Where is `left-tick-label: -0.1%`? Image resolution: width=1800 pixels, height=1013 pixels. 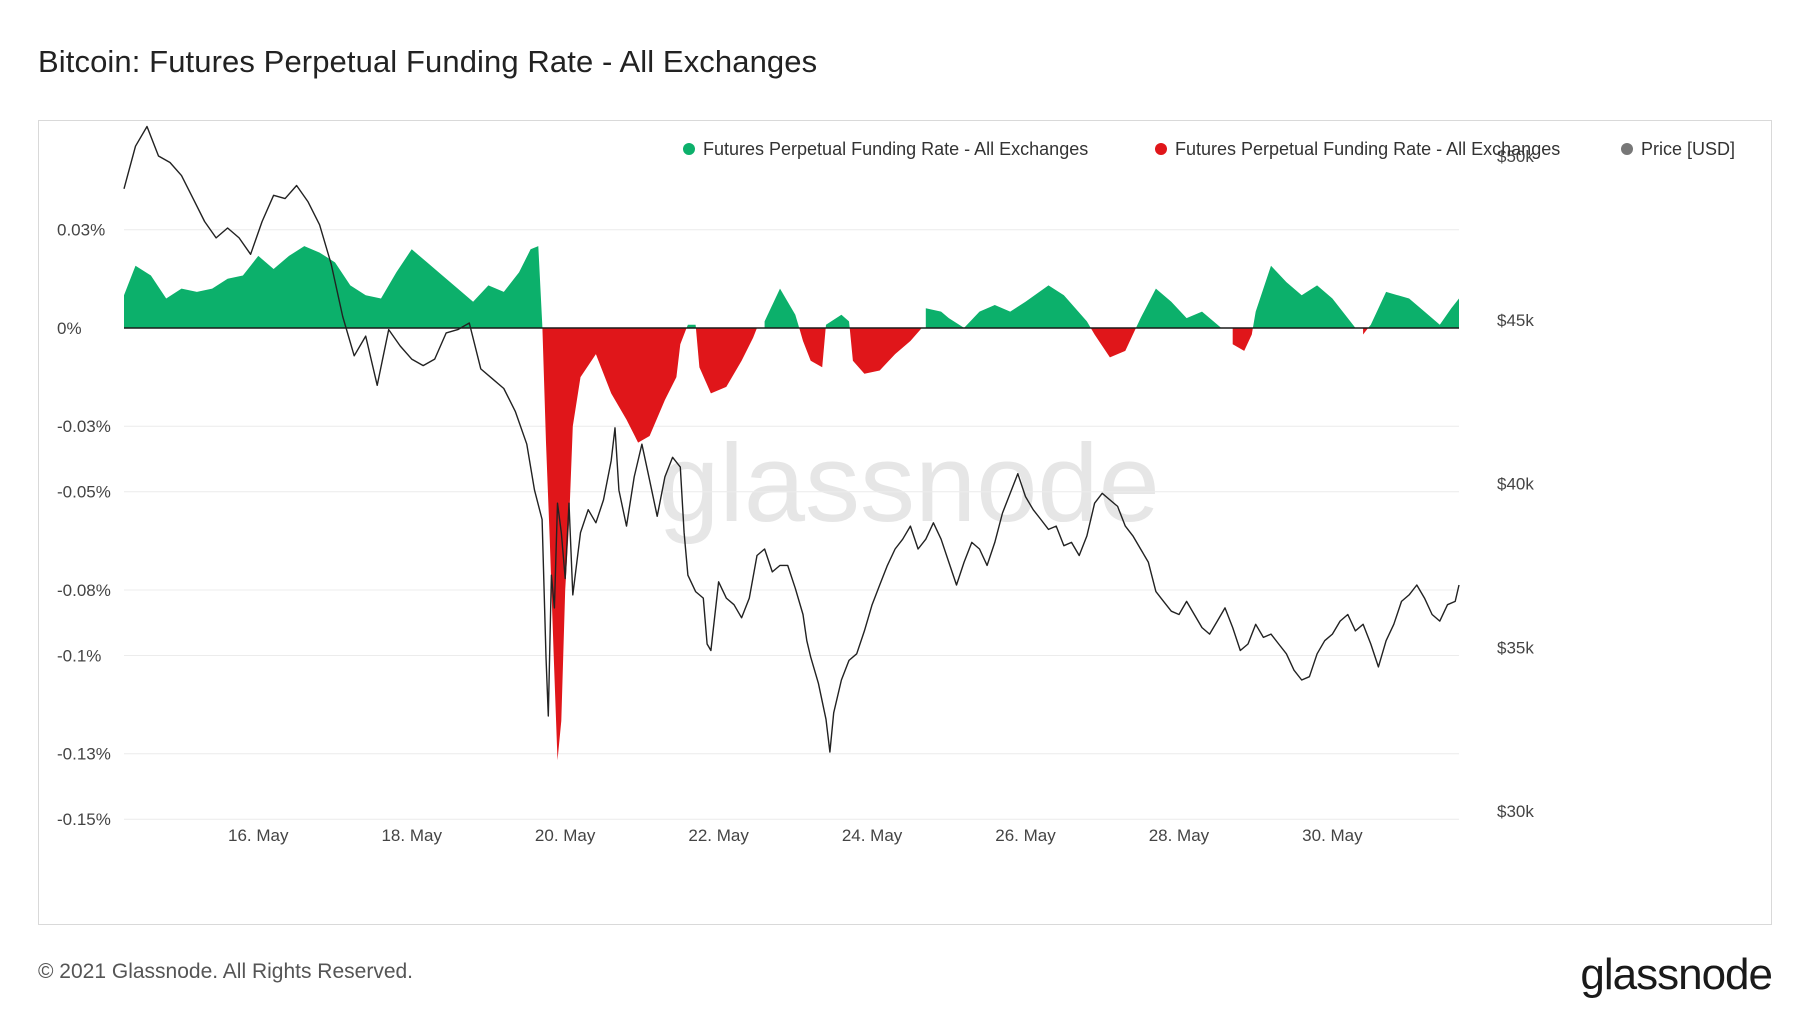 left-tick-label: -0.1% is located at coordinates (79, 655).